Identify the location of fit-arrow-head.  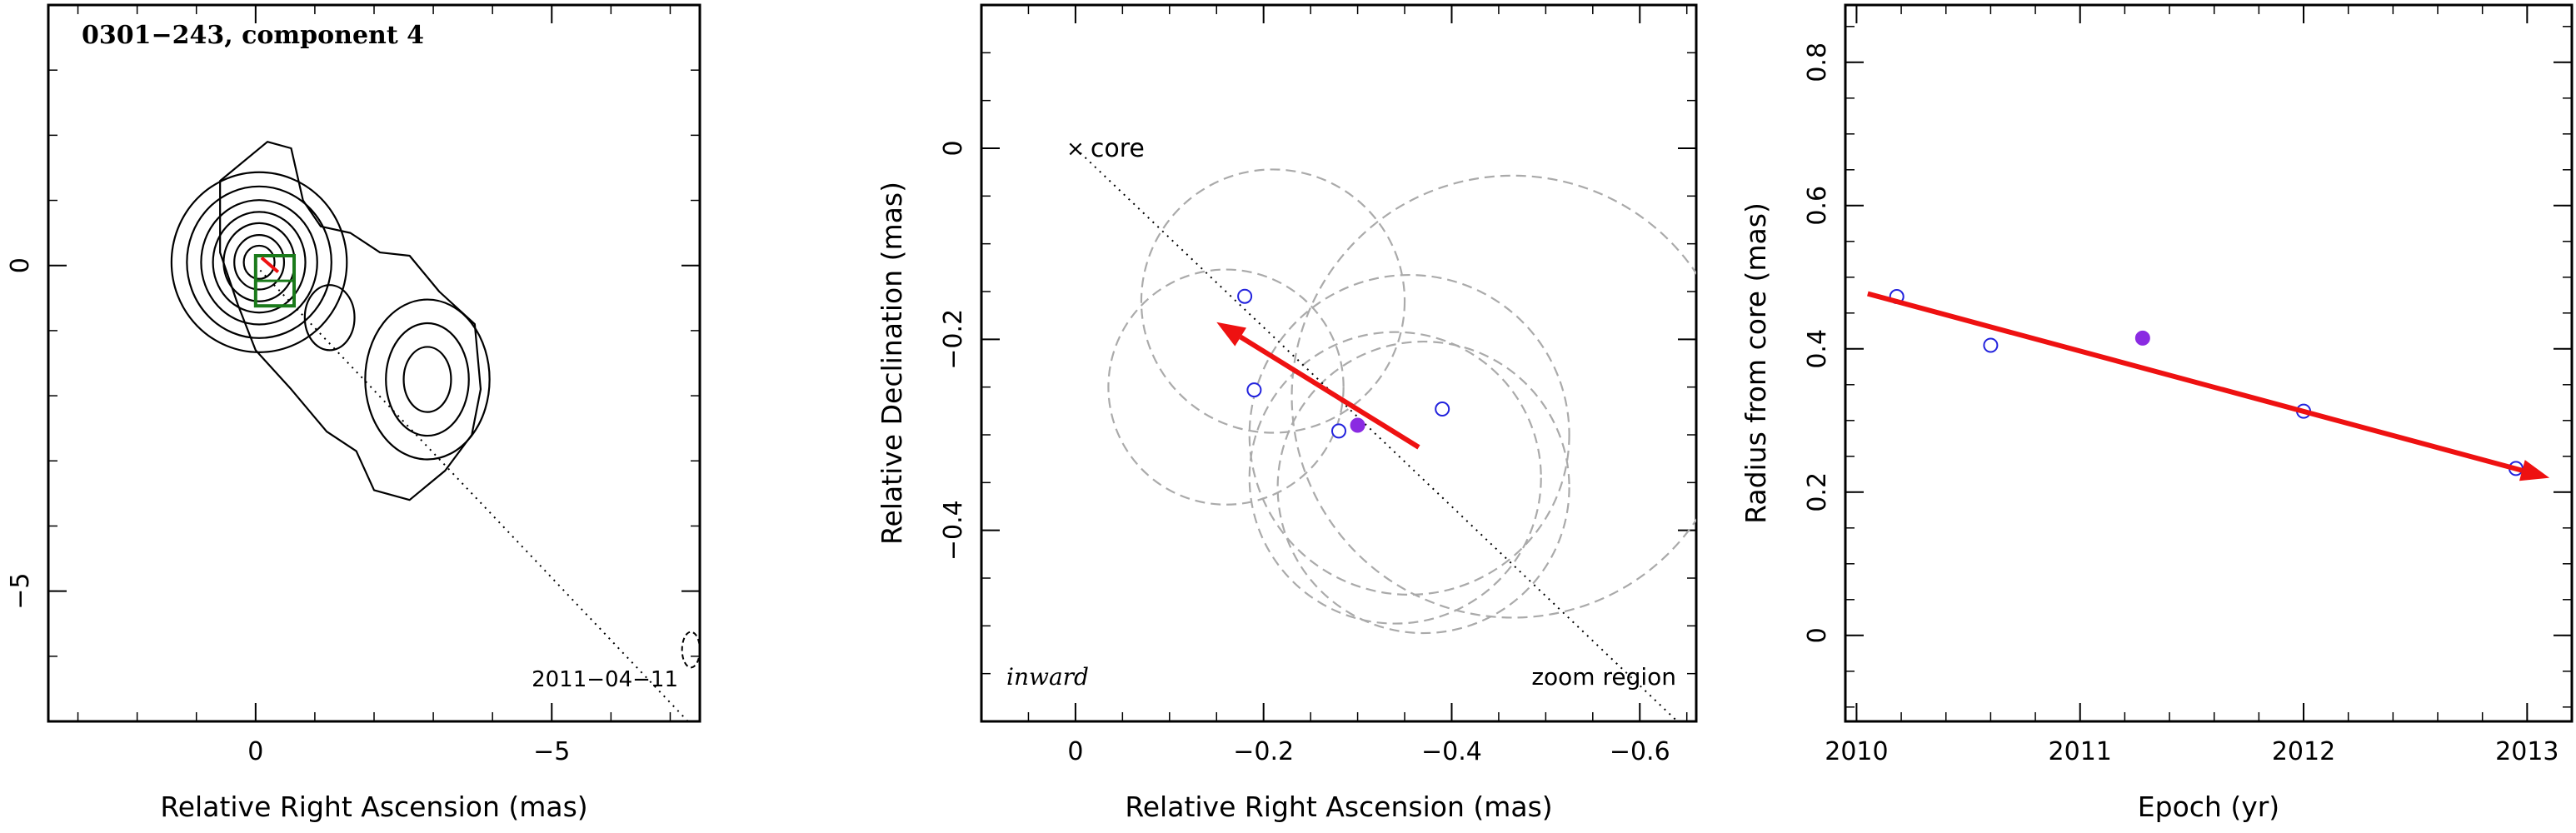
(2534, 470).